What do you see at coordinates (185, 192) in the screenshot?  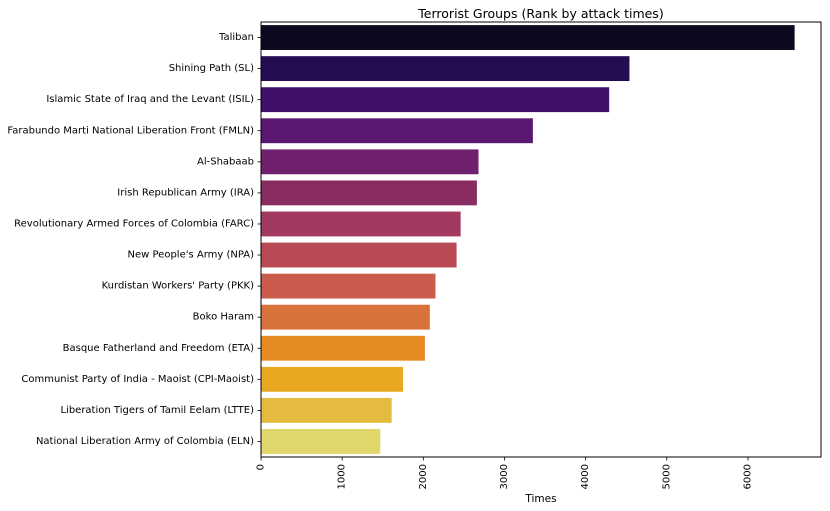 I see `y-tick-label: Irish Republican Army (IRA)` at bounding box center [185, 192].